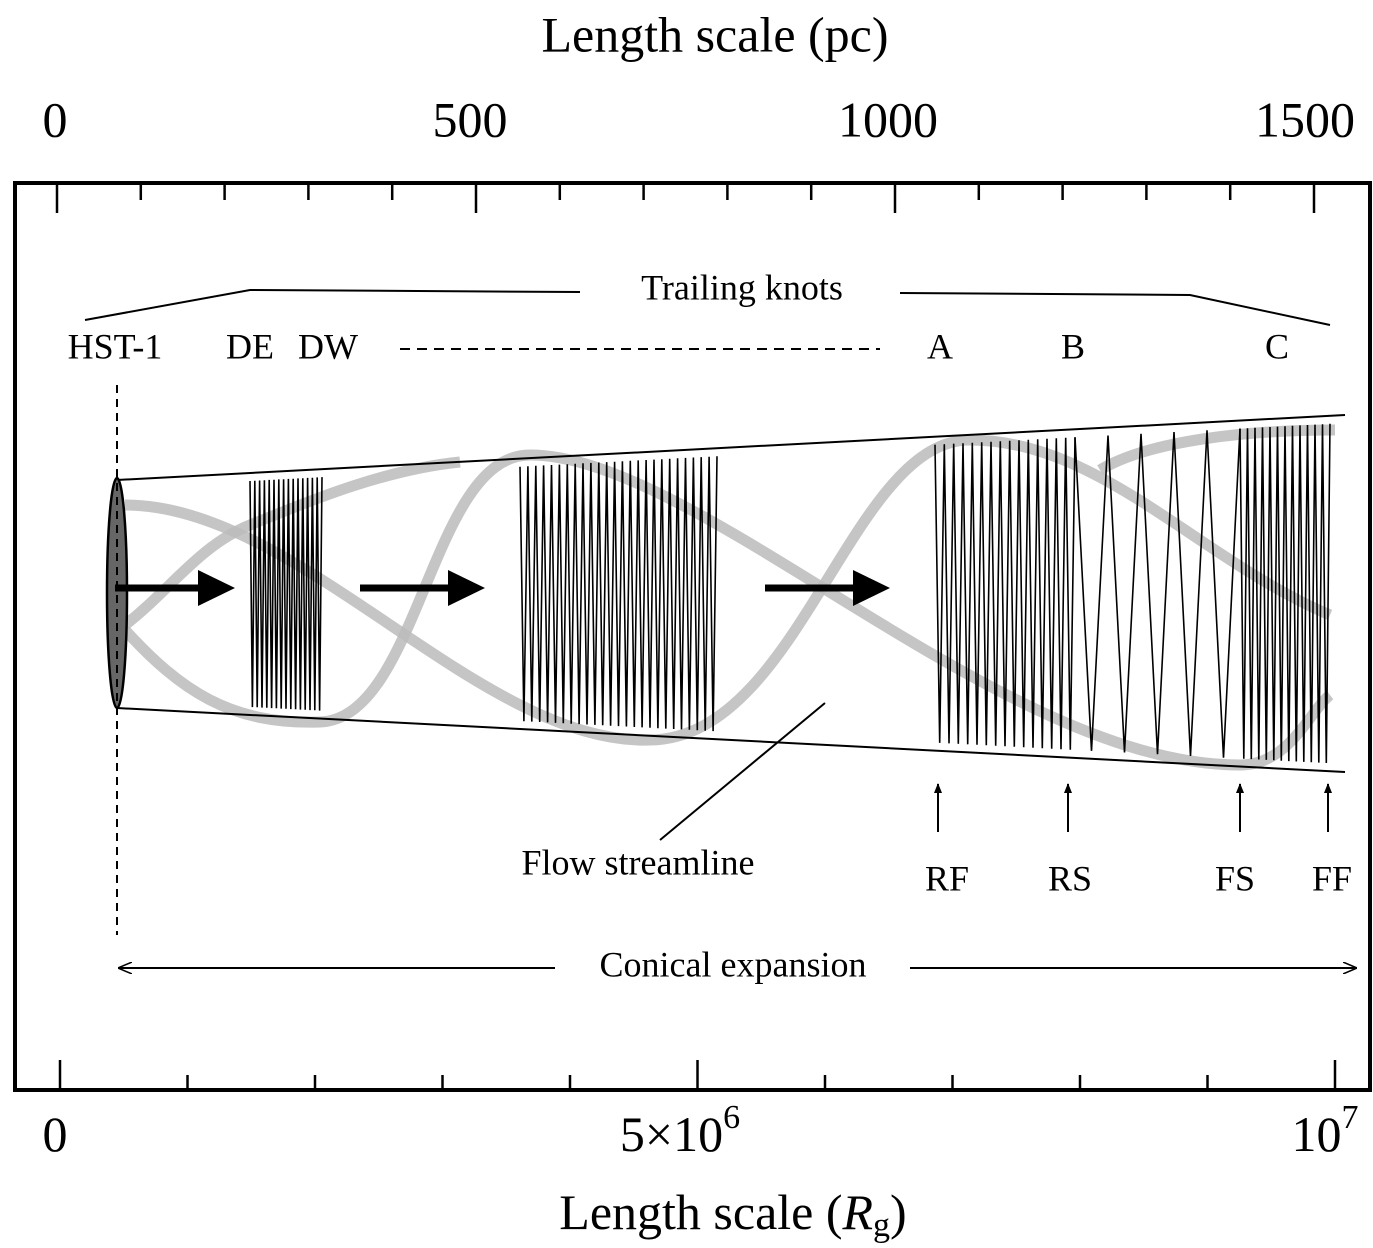  What do you see at coordinates (671, 1134) in the screenshot?
I see `tick-text: 5×10` at bounding box center [671, 1134].